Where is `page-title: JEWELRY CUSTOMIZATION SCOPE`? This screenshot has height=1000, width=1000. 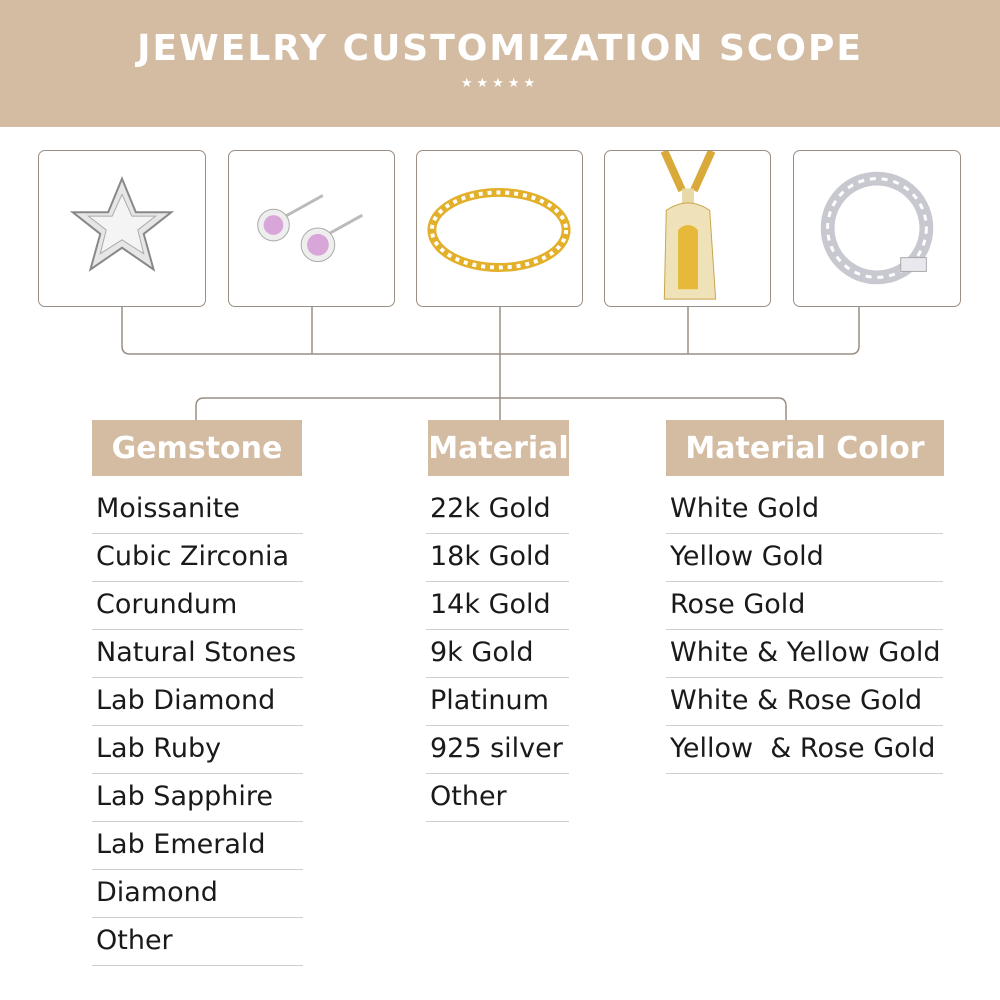
page-title: JEWELRY CUSTOMIZATION SCOPE is located at coordinates (500, 48).